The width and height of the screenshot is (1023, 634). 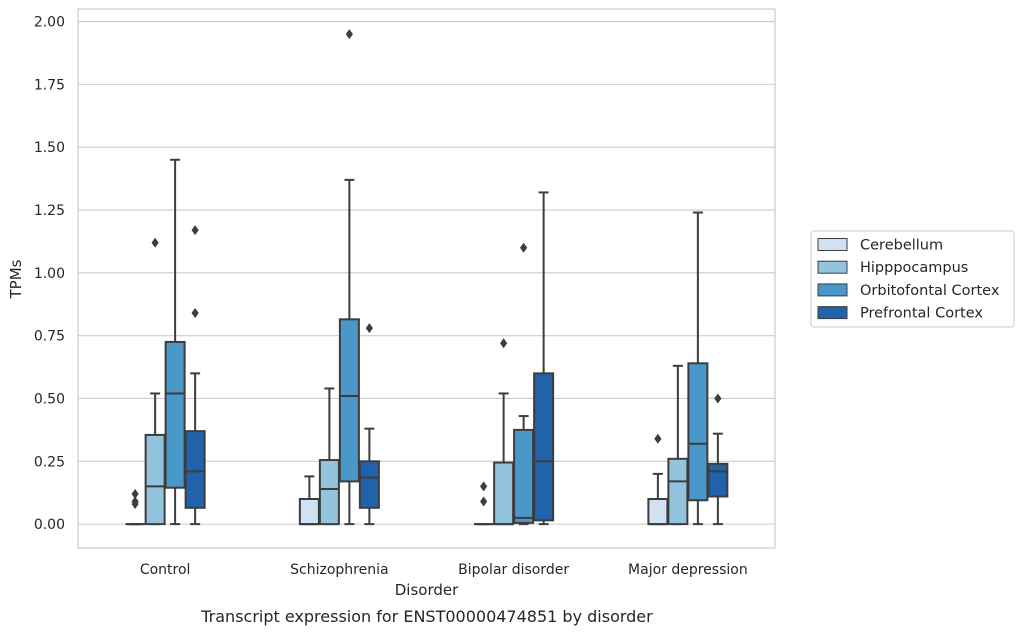 I want to click on x-axis-title: Disorder, so click(x=427, y=590).